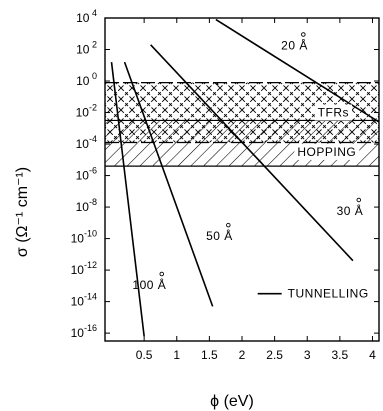 This screenshot has height=411, width=383. Describe the element at coordinates (90, 234) in the screenshot. I see `y-tick-exponent: -10` at that location.